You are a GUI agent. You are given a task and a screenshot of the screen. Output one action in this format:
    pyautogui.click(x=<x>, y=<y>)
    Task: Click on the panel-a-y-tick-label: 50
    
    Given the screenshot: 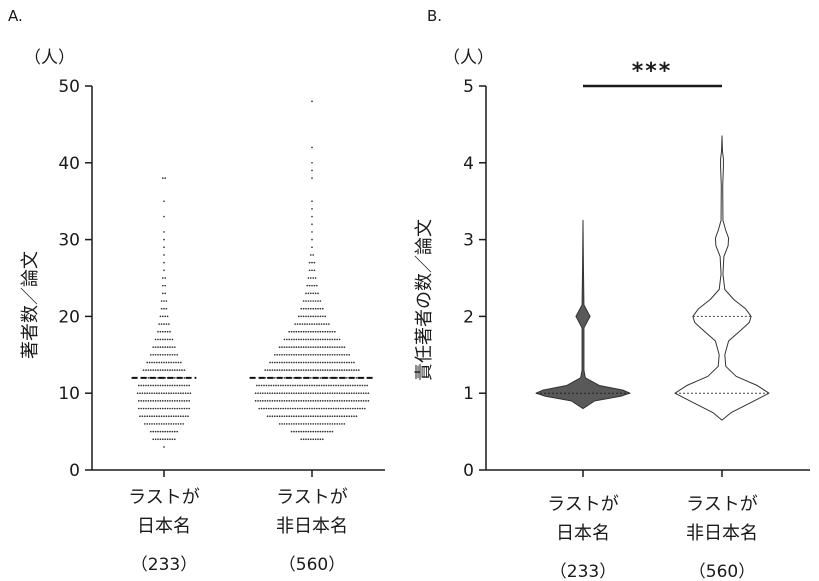 What is the action you would take?
    pyautogui.click(x=69, y=87)
    